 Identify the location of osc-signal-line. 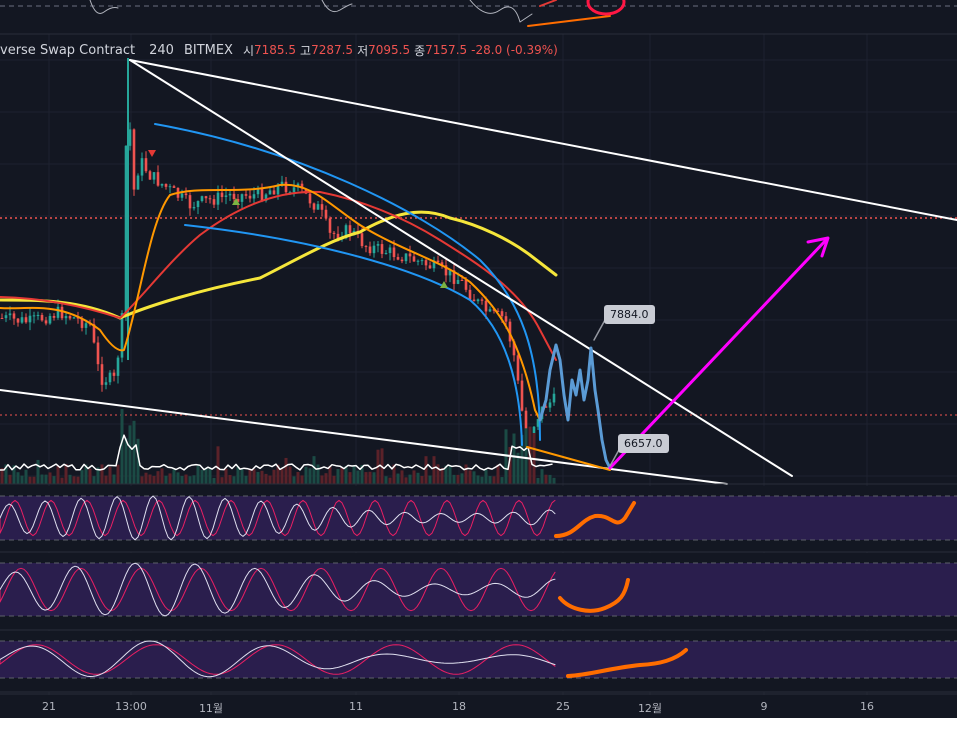
(278, 589).